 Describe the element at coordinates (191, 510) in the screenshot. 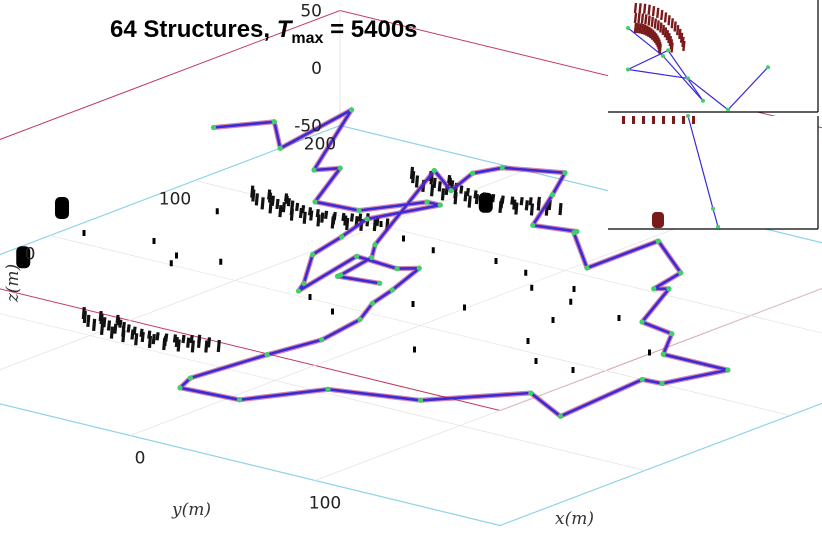

I see `y-axis-label: y(m)` at that location.